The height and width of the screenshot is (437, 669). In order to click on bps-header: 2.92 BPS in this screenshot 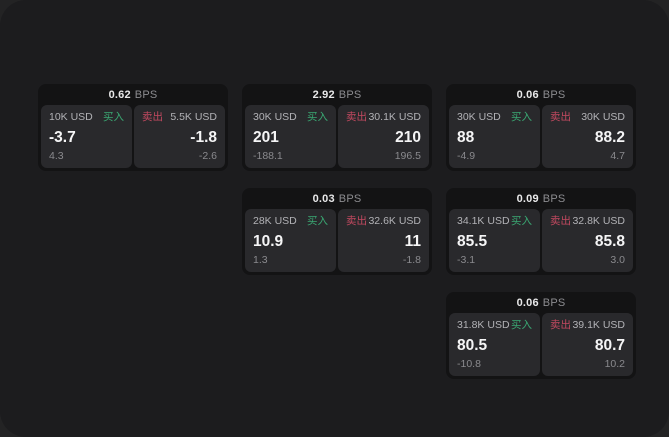, I will do `click(337, 94)`.